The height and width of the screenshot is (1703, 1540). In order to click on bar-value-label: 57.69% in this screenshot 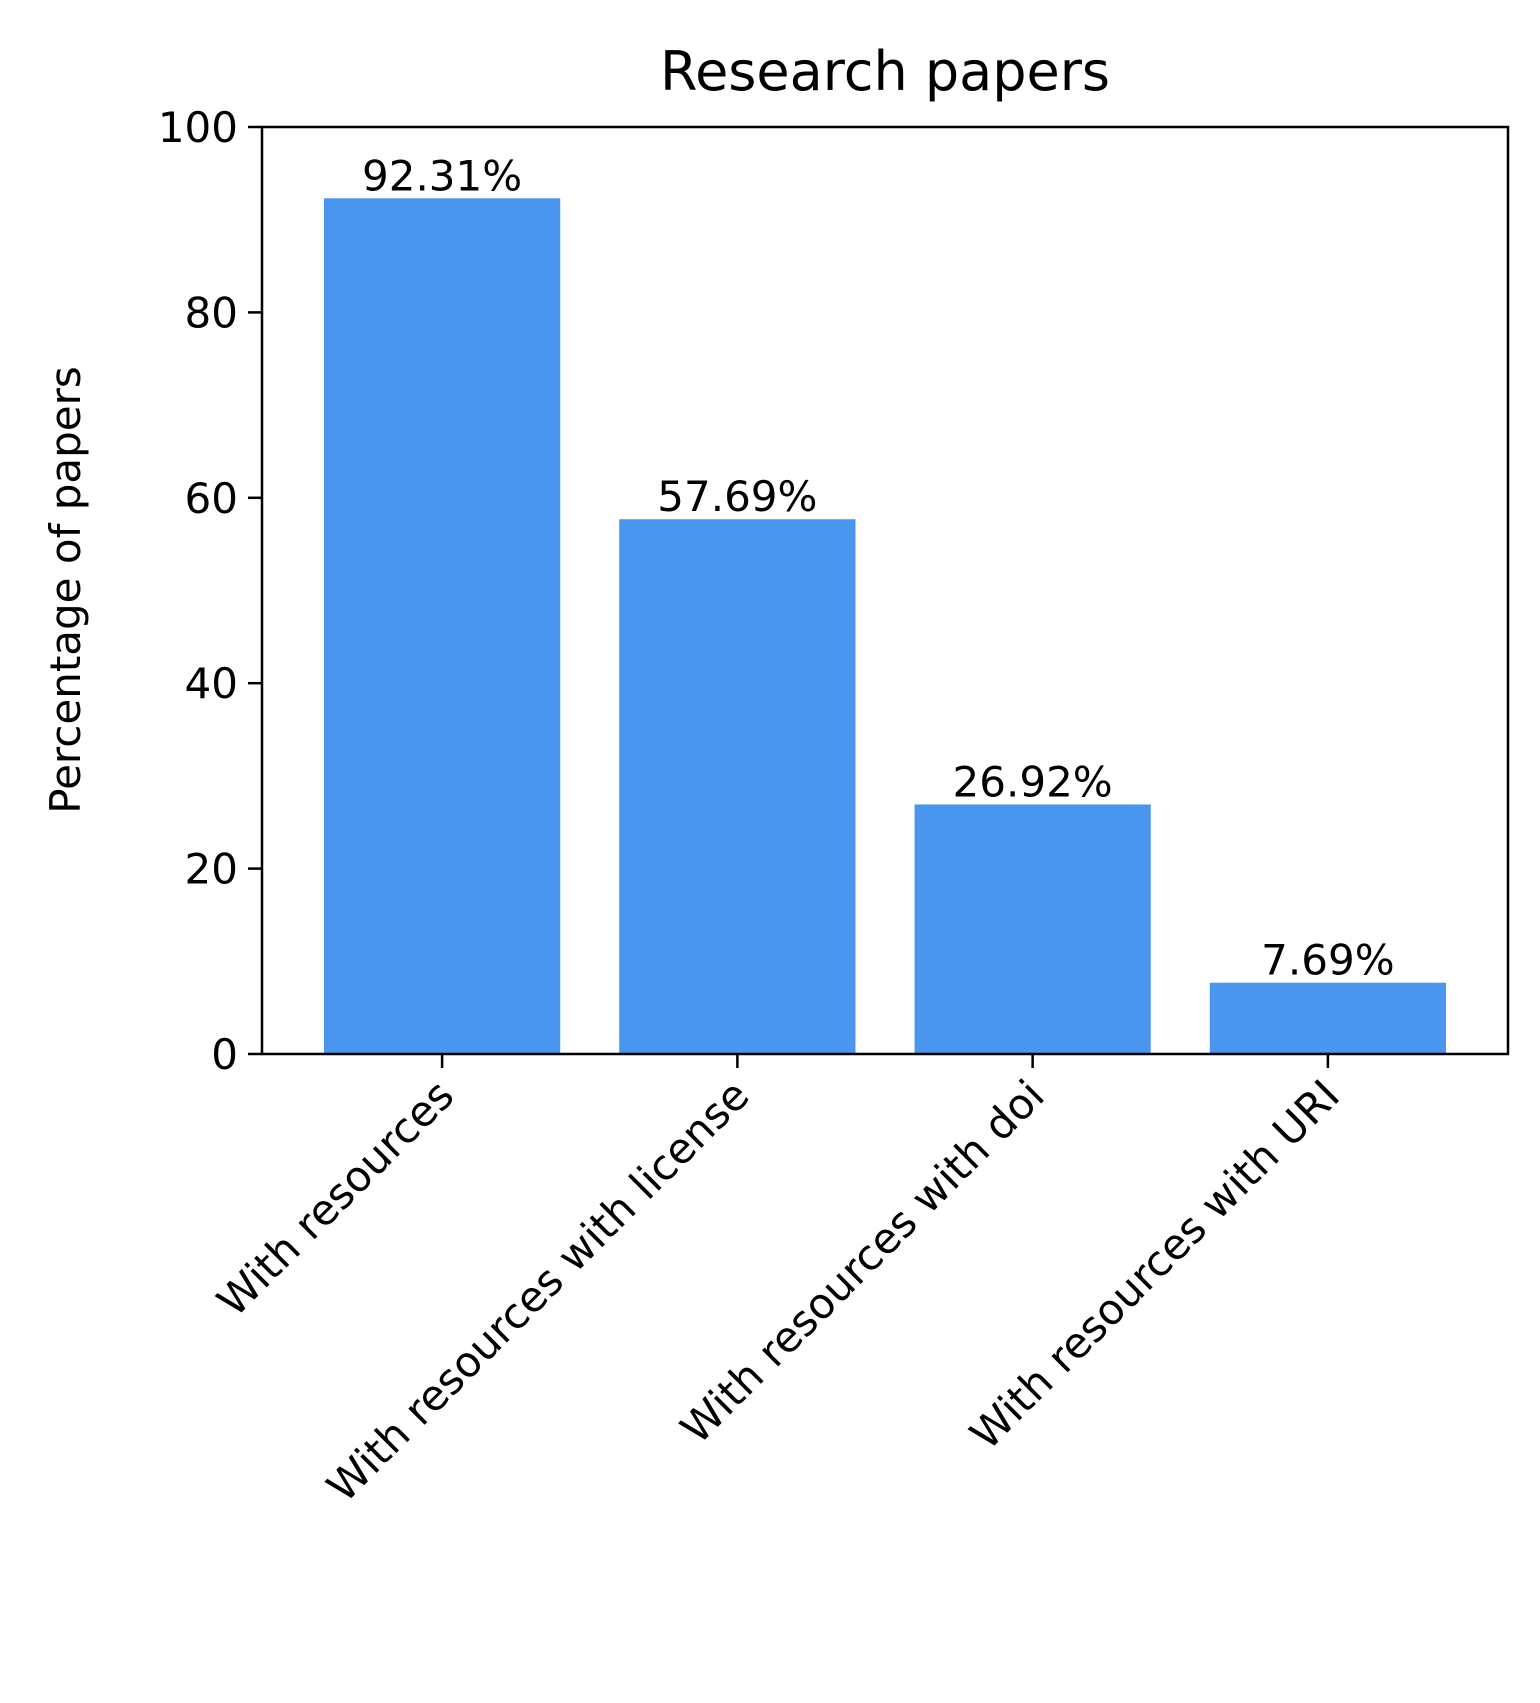, I will do `click(737, 496)`.